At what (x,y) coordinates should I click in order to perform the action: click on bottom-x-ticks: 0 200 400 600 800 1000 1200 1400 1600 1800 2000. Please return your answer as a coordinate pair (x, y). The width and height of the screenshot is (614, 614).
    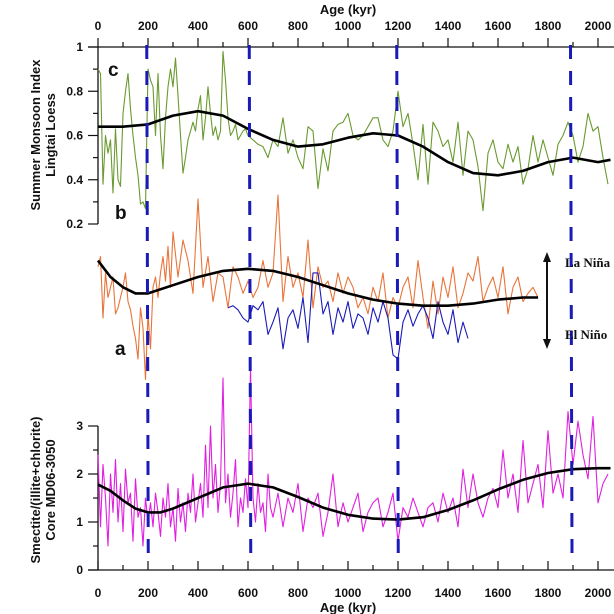
    Looking at the image, I should click on (353, 580).